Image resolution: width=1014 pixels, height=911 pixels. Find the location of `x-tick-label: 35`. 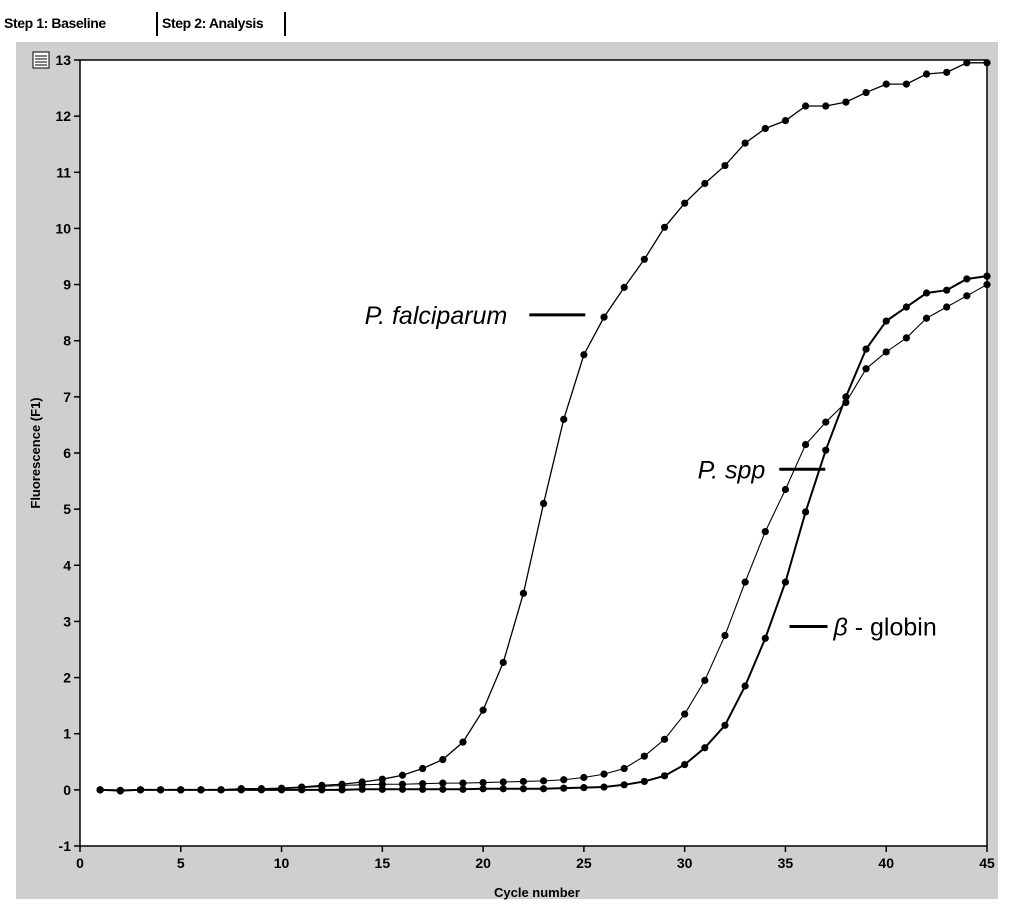

x-tick-label: 35 is located at coordinates (786, 863).